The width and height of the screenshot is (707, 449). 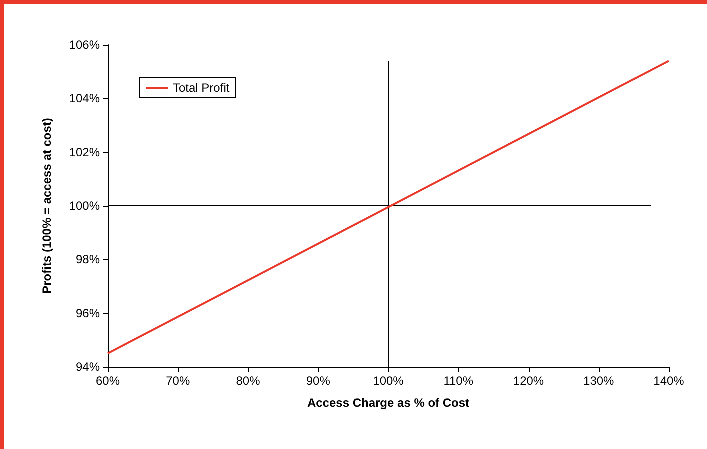 I want to click on x-tick-label: 70%, so click(x=178, y=381).